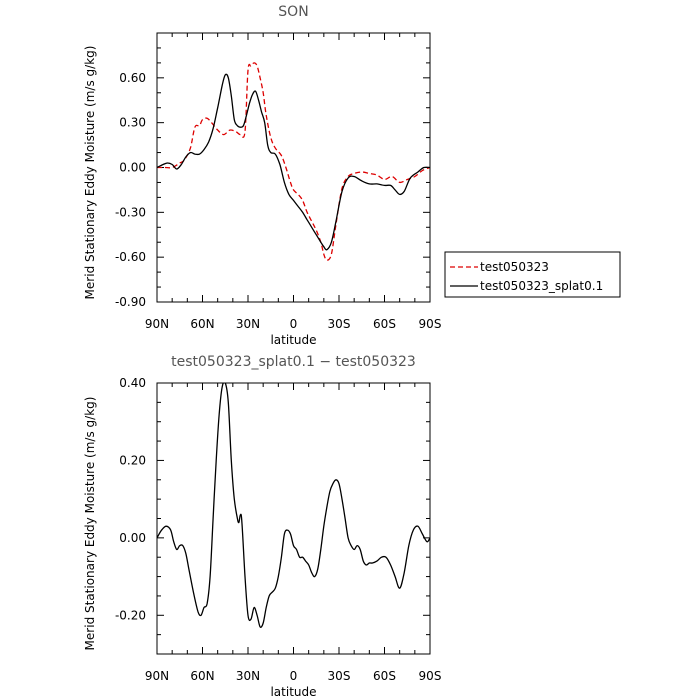  I want to click on y-tick-label: -0.20, so click(130, 615).